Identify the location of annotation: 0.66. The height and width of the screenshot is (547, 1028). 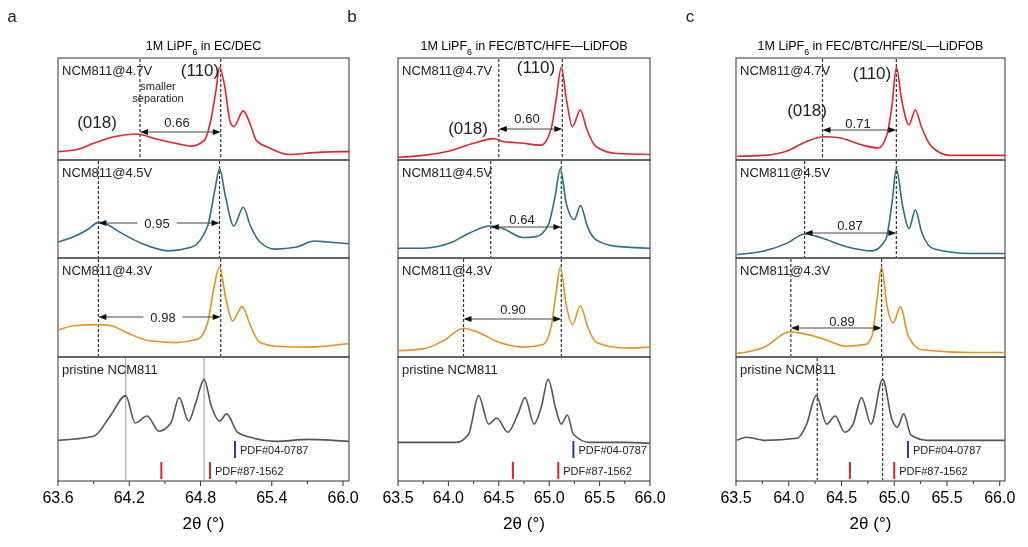
(177, 122).